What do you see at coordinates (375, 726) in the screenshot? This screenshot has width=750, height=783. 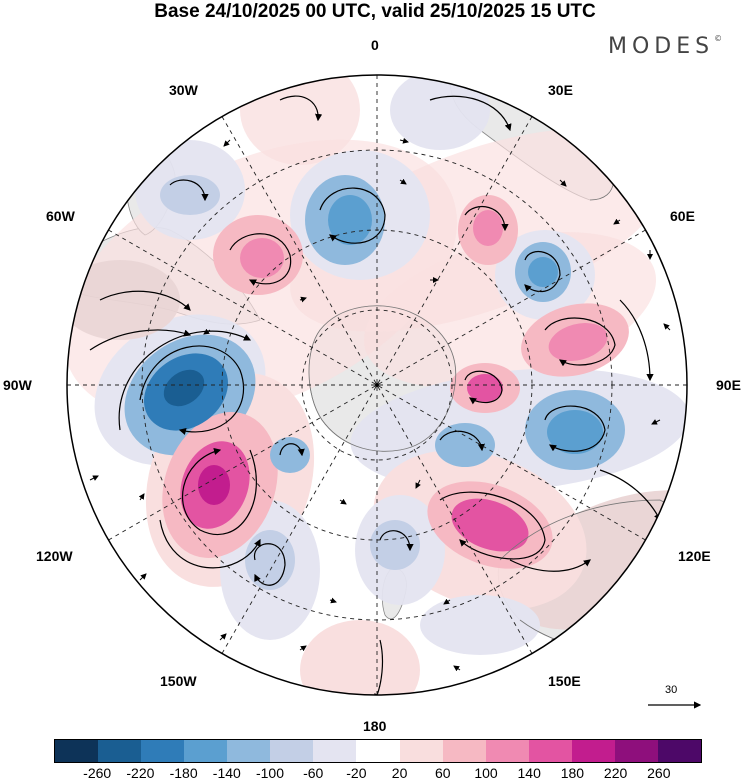 I see `lon-label-180: 180` at bounding box center [375, 726].